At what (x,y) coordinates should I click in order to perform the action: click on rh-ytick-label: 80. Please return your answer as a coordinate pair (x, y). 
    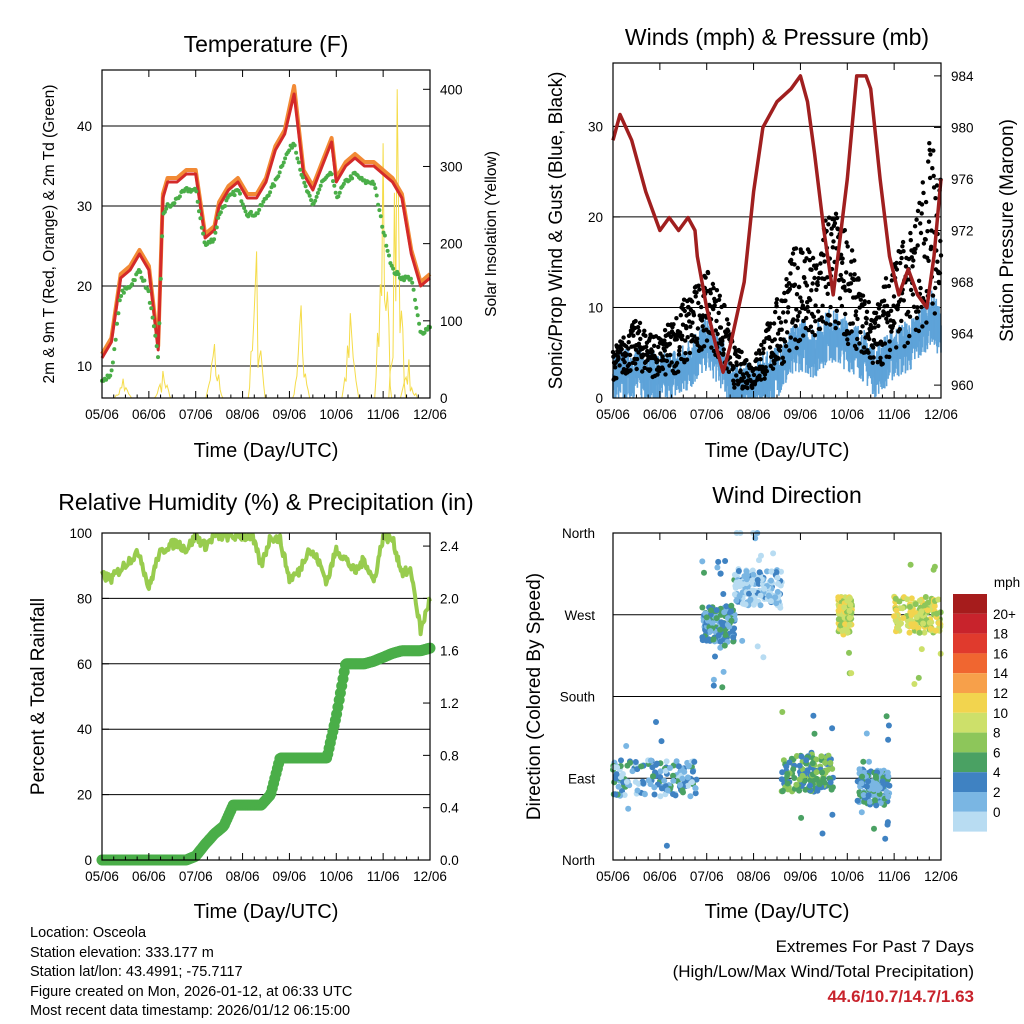
    Looking at the image, I should click on (84, 598).